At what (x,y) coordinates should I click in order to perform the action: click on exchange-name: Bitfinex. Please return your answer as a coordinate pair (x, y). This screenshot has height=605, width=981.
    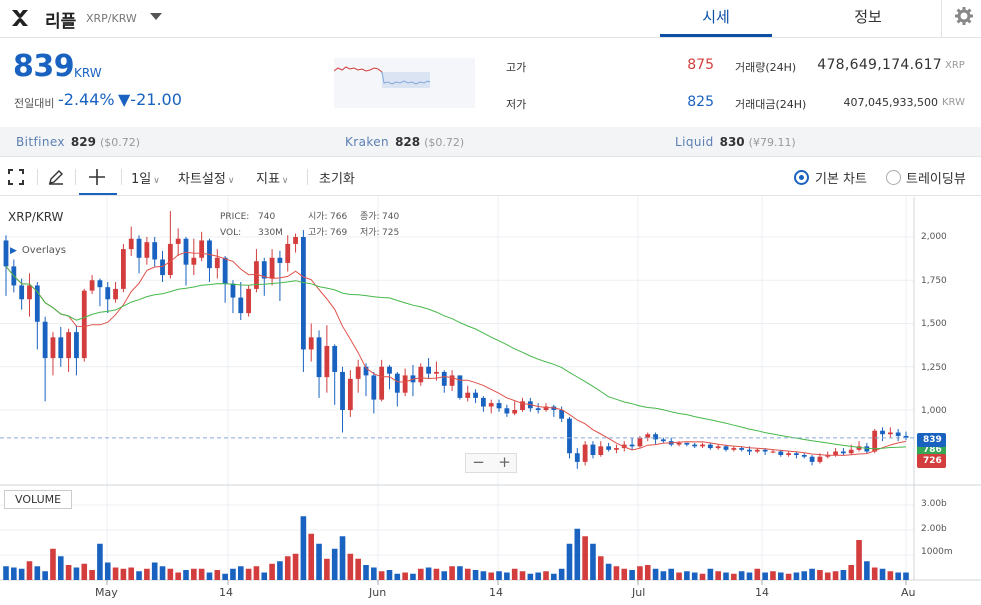
    Looking at the image, I should click on (40, 142).